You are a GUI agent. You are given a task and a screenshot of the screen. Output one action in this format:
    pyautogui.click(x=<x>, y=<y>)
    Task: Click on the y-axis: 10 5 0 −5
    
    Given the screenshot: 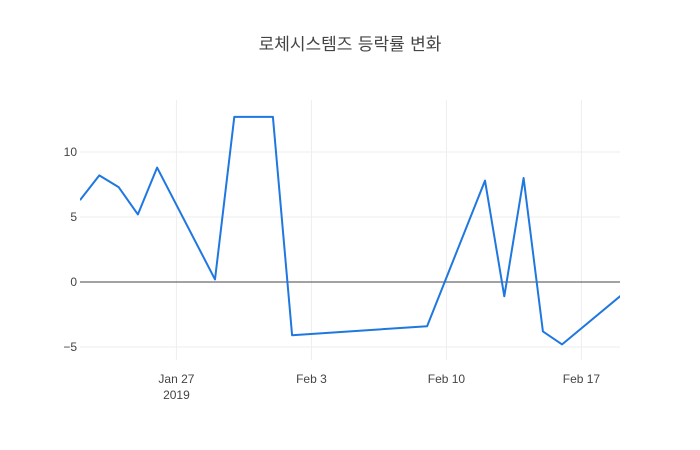 What is the action you would take?
    pyautogui.click(x=70, y=249)
    